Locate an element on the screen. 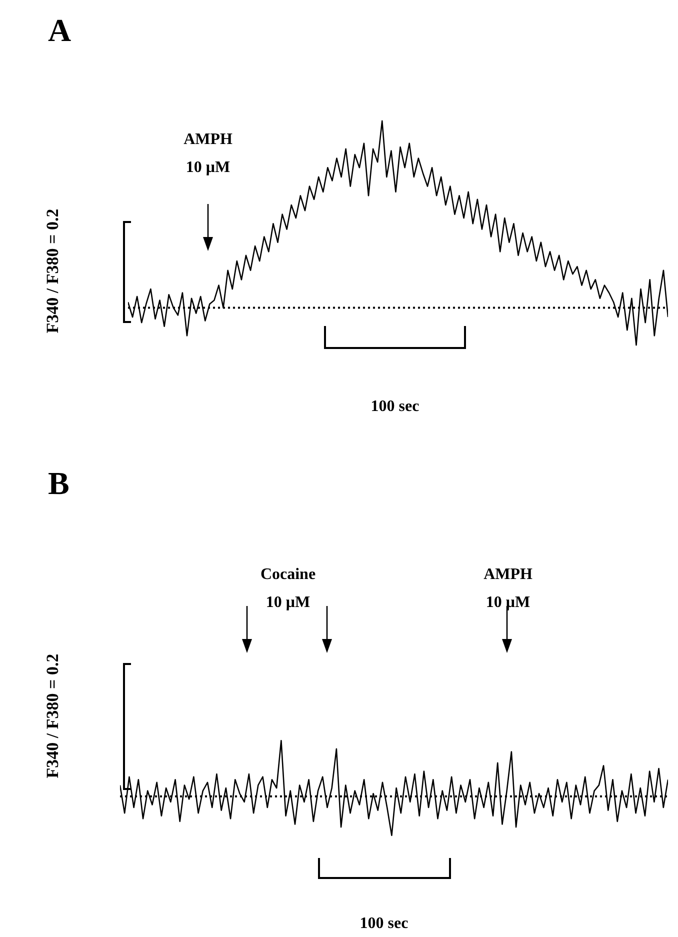 This screenshot has width=678, height=937. text: Cocaine 10 μM is located at coordinates (288, 589).